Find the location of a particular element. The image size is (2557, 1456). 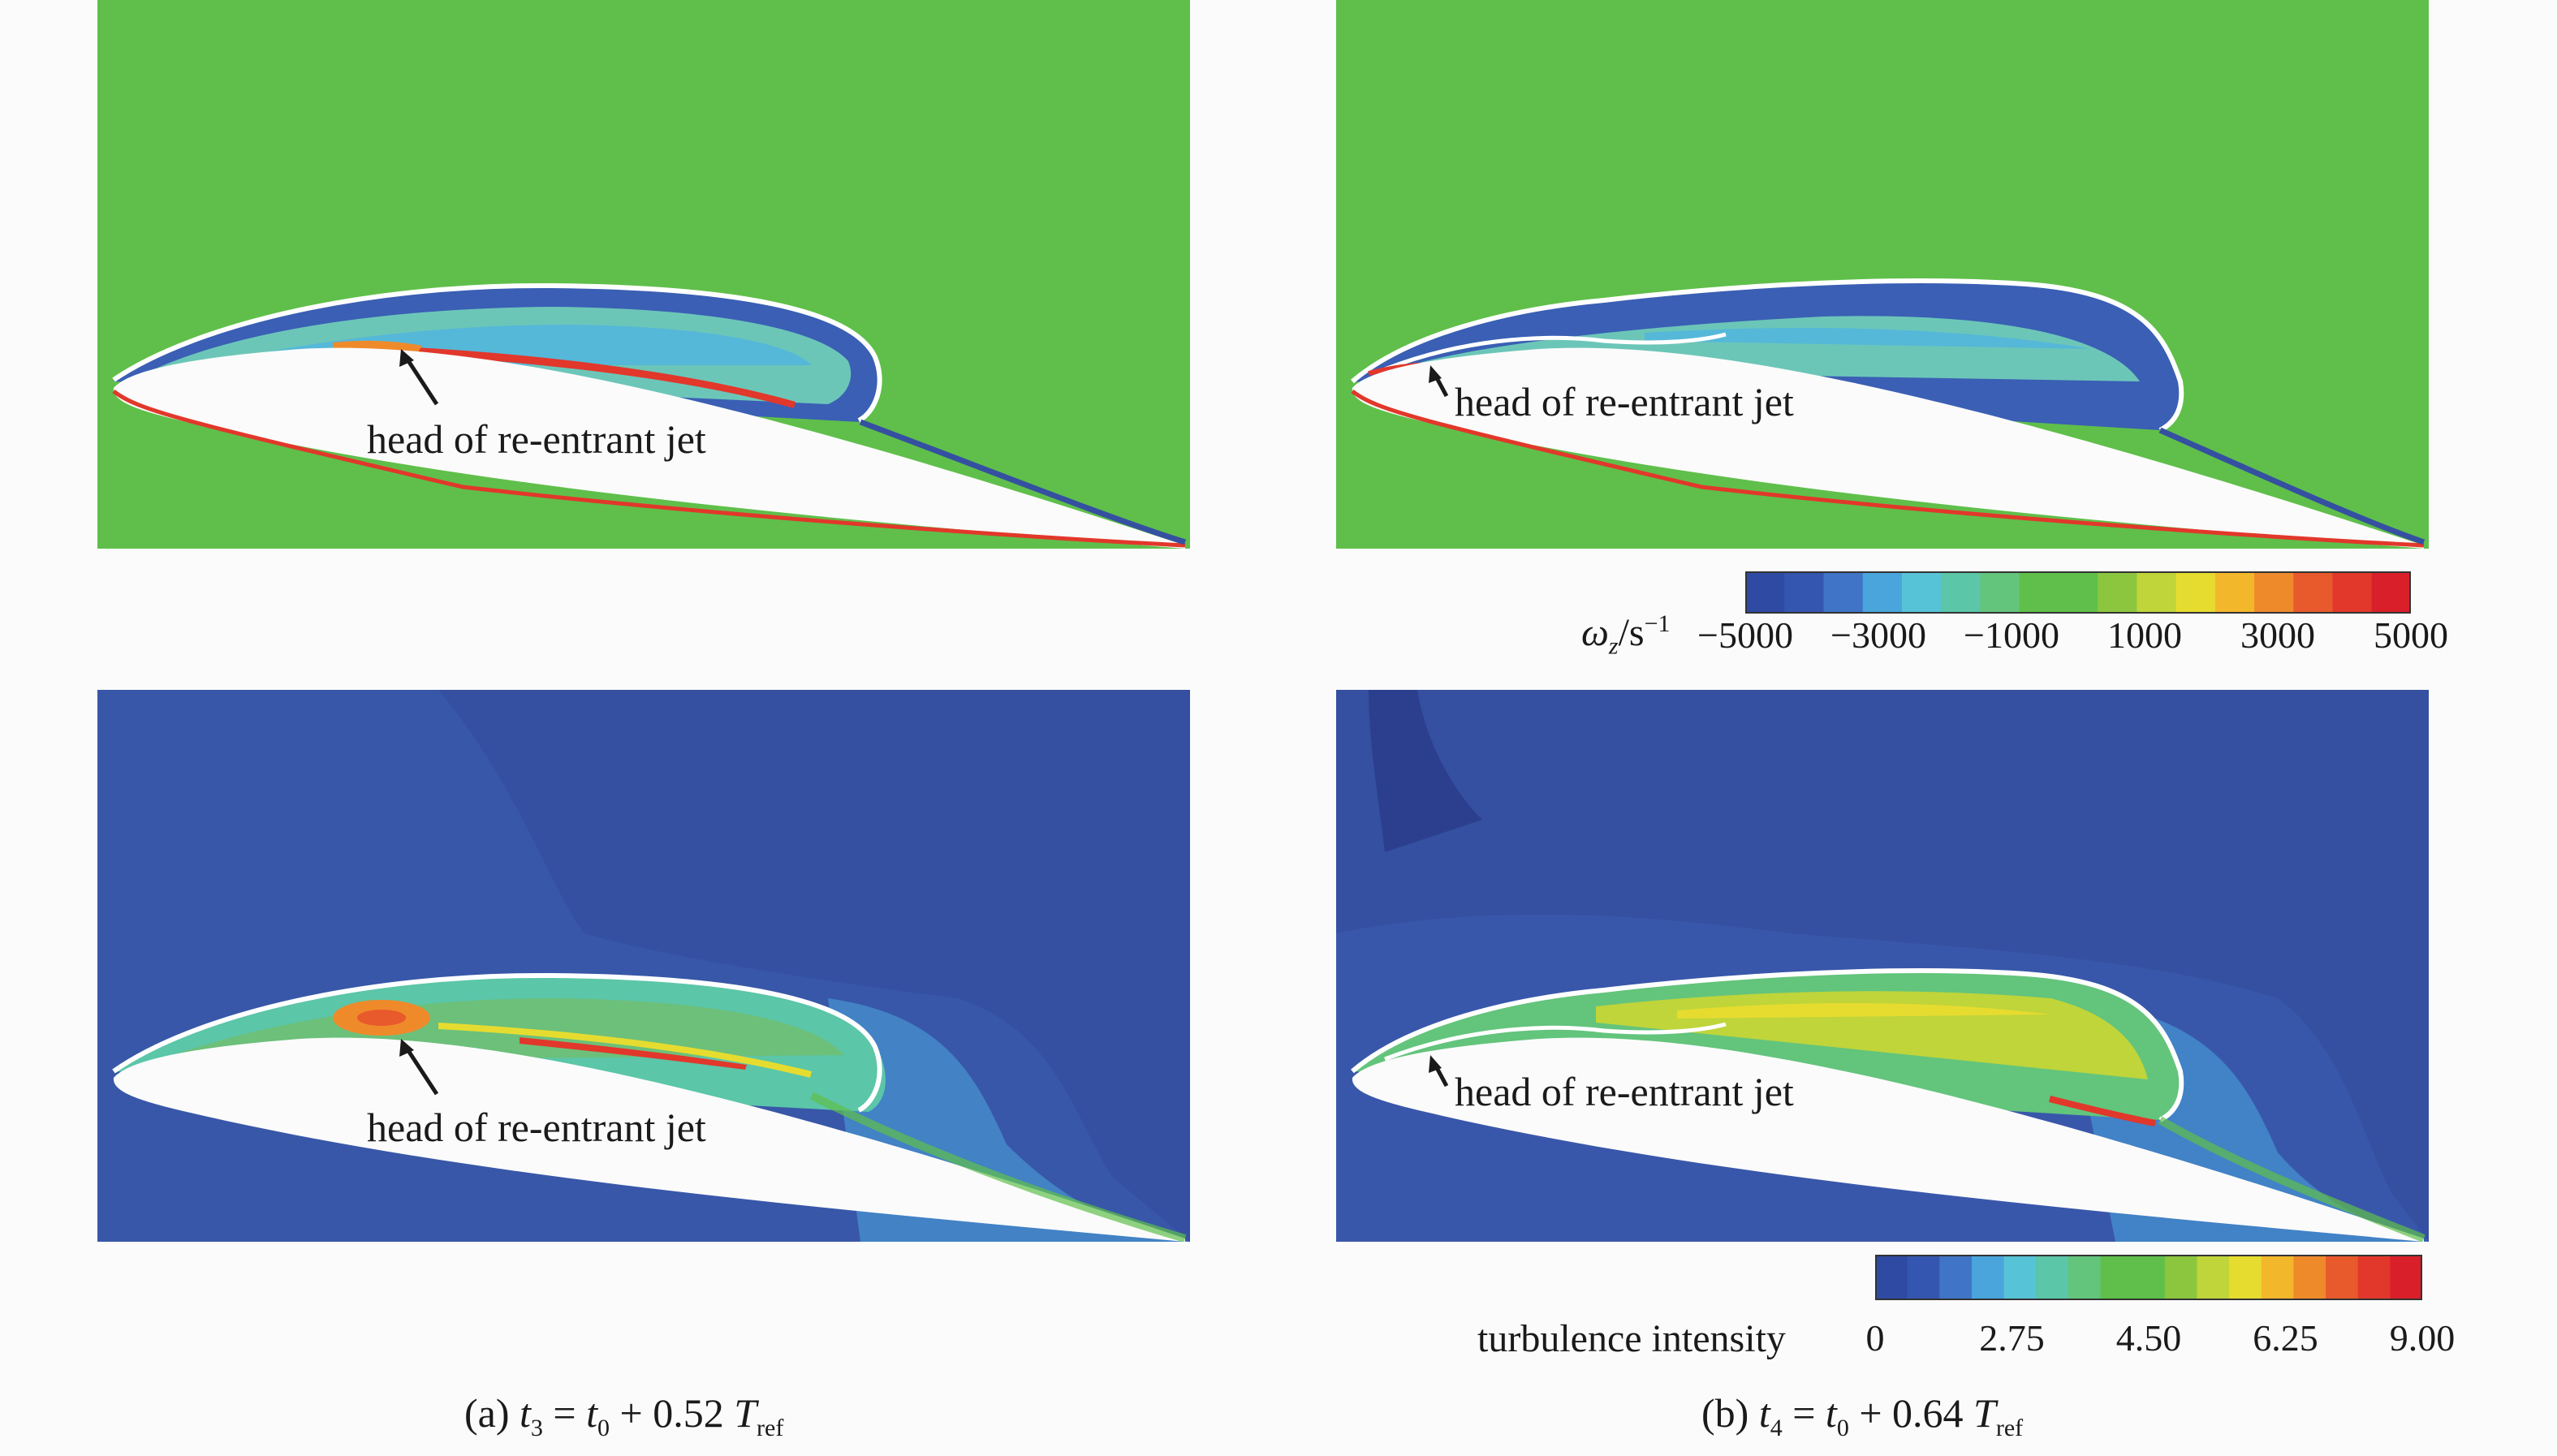

caption-b: (b) t4 = t0 + 0.64 Tref is located at coordinates (1863, 1416).